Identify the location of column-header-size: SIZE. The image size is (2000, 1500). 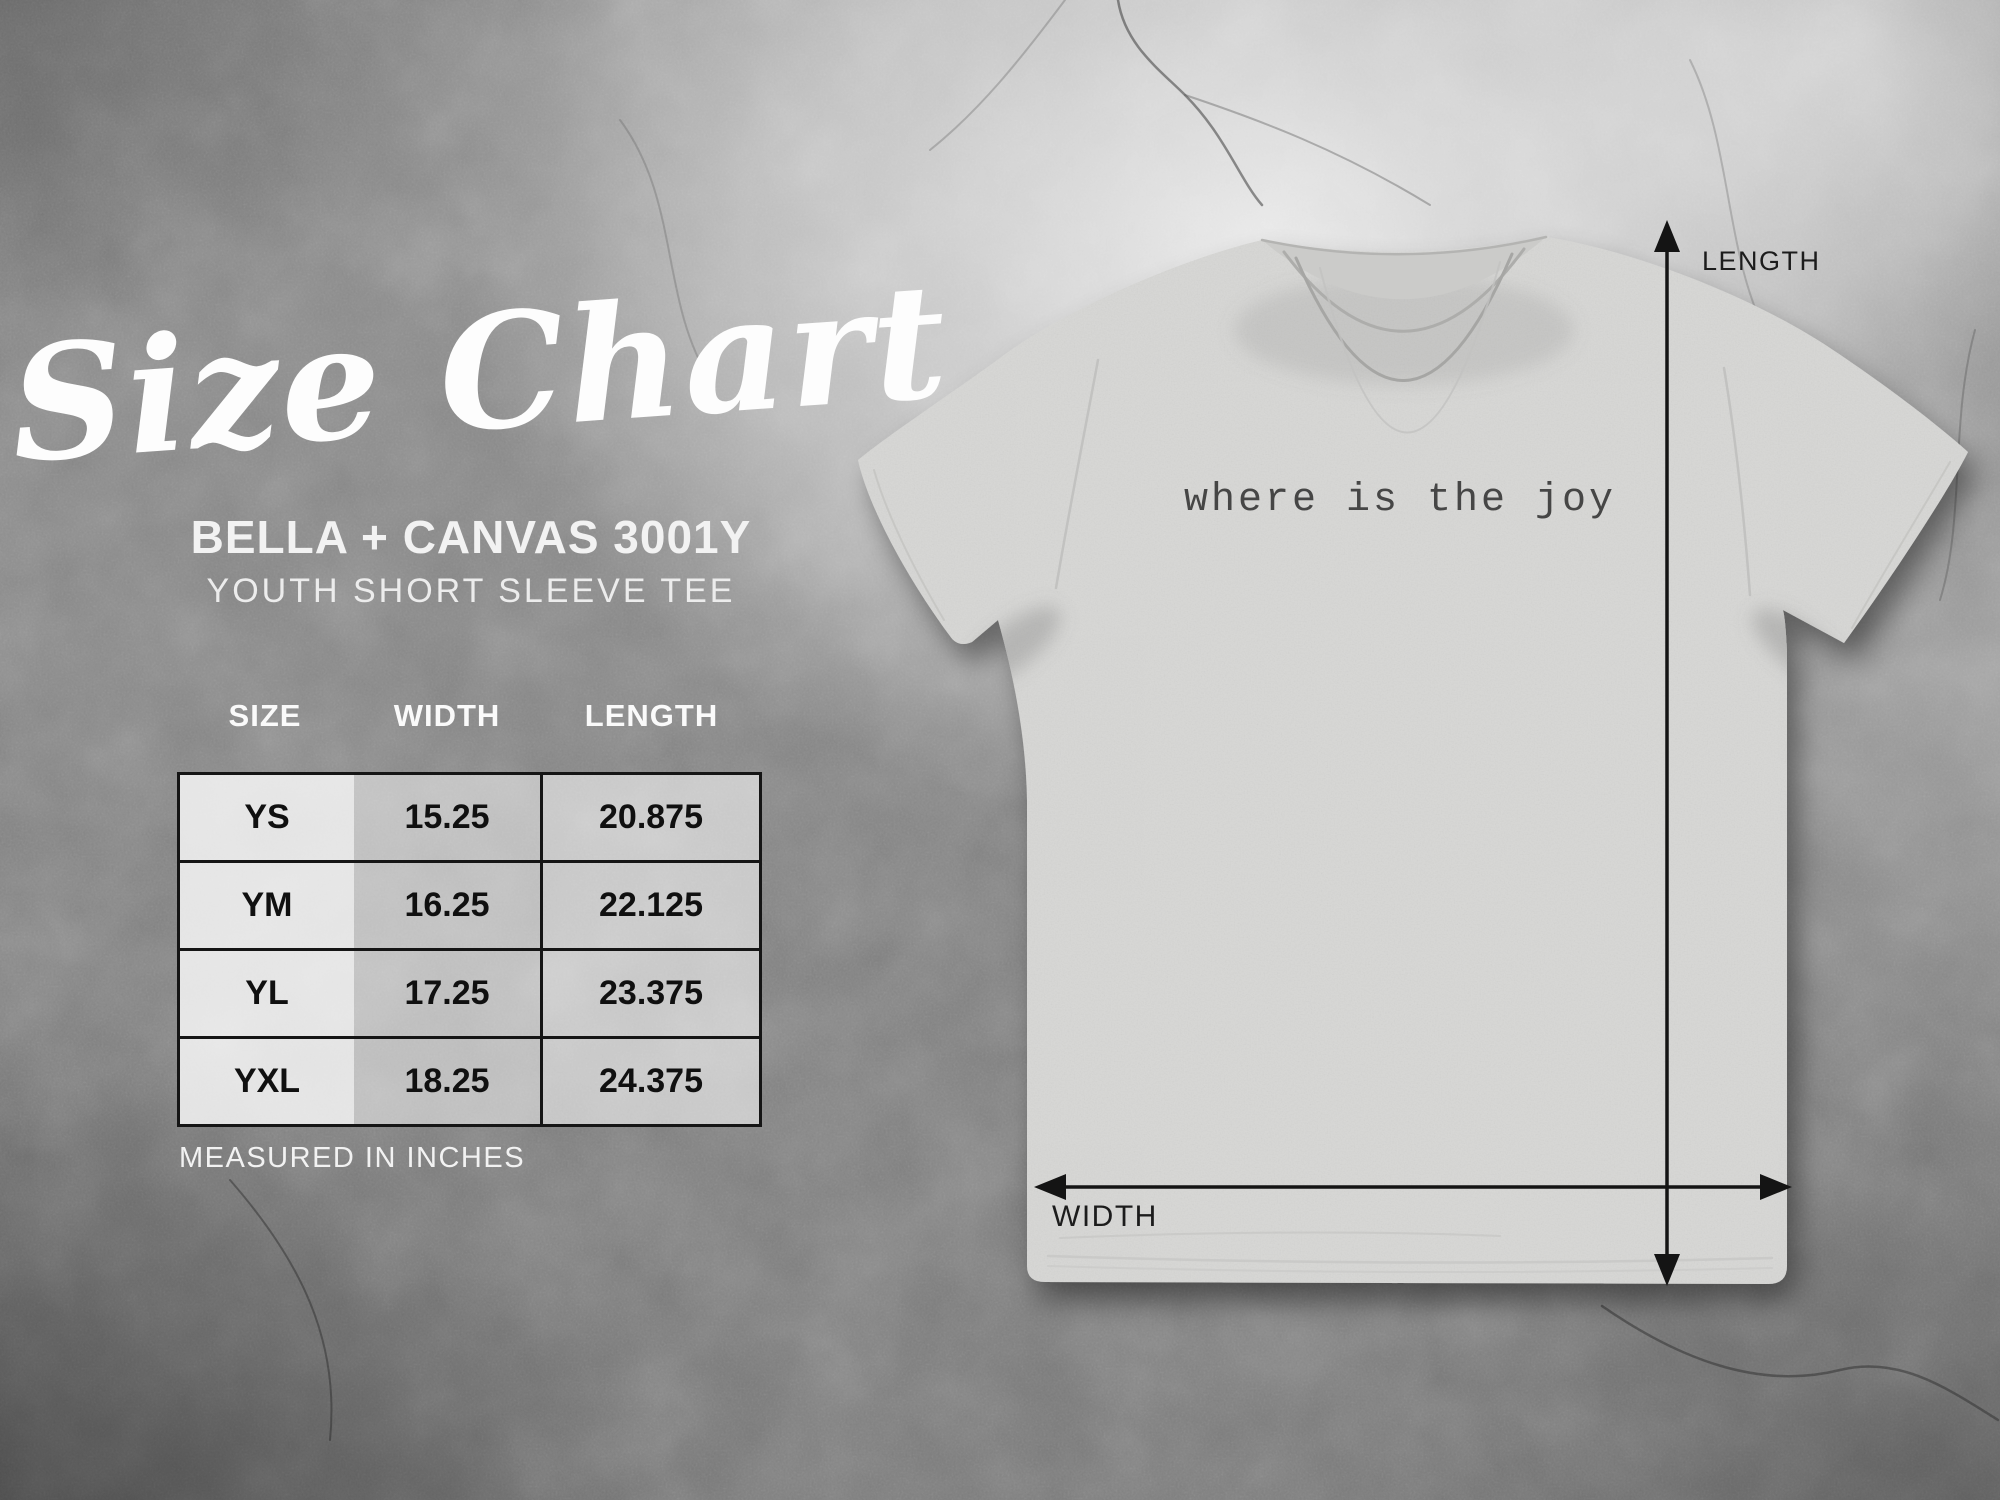
(265, 715).